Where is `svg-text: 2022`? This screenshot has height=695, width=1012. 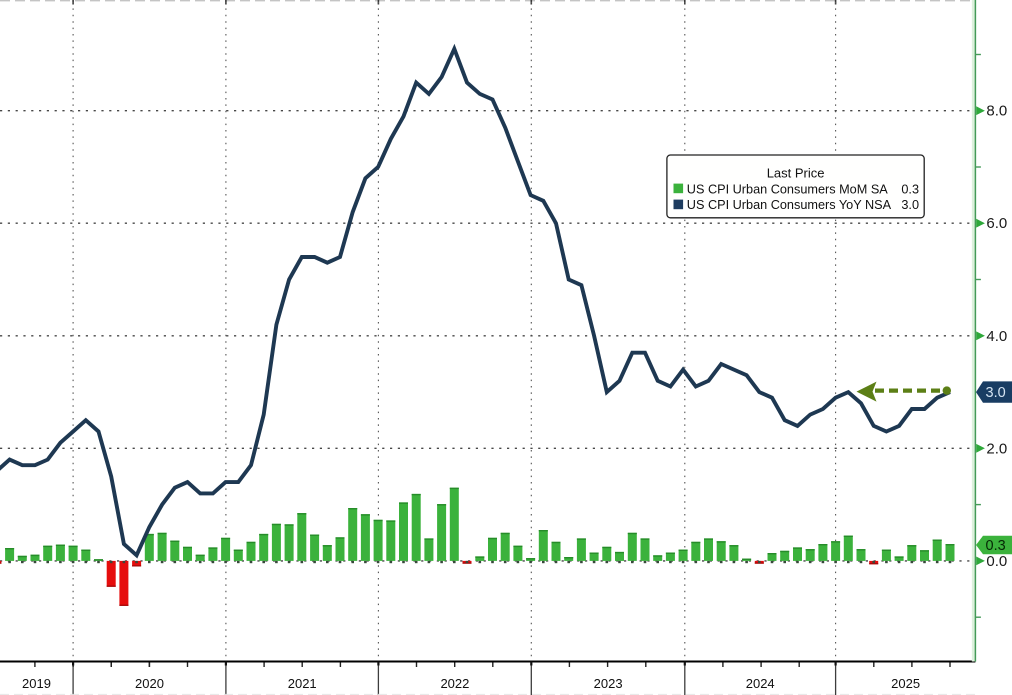 svg-text: 2022 is located at coordinates (454, 683).